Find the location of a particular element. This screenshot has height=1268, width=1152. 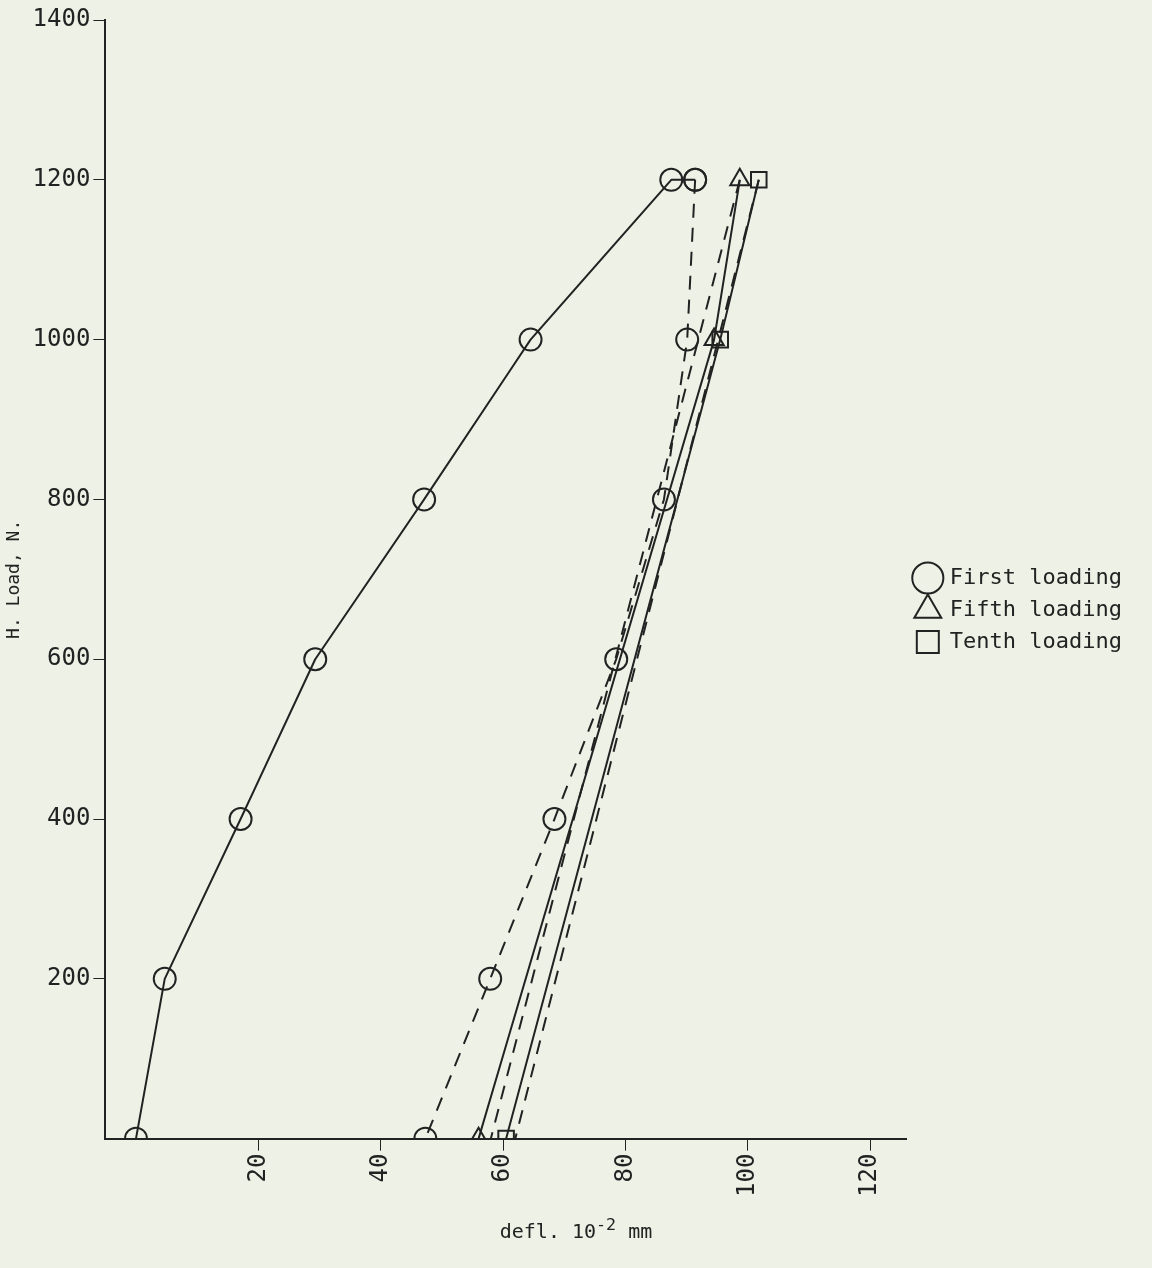

x-tick-label: 20 is located at coordinates (256, 1168).